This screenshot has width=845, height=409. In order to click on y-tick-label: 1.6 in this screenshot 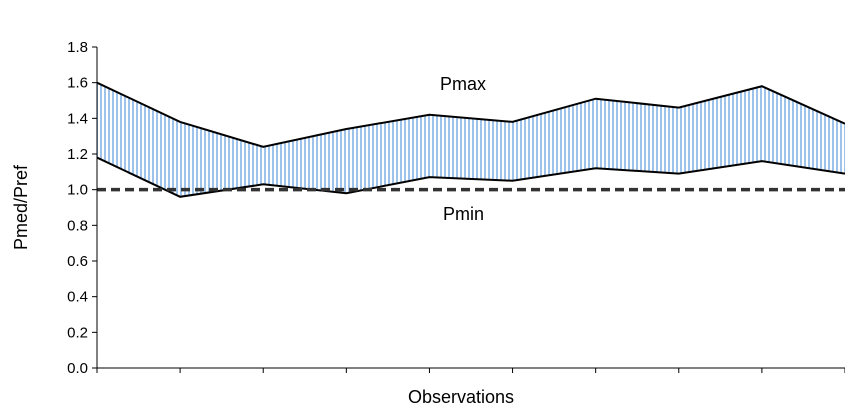, I will do `click(77, 83)`.